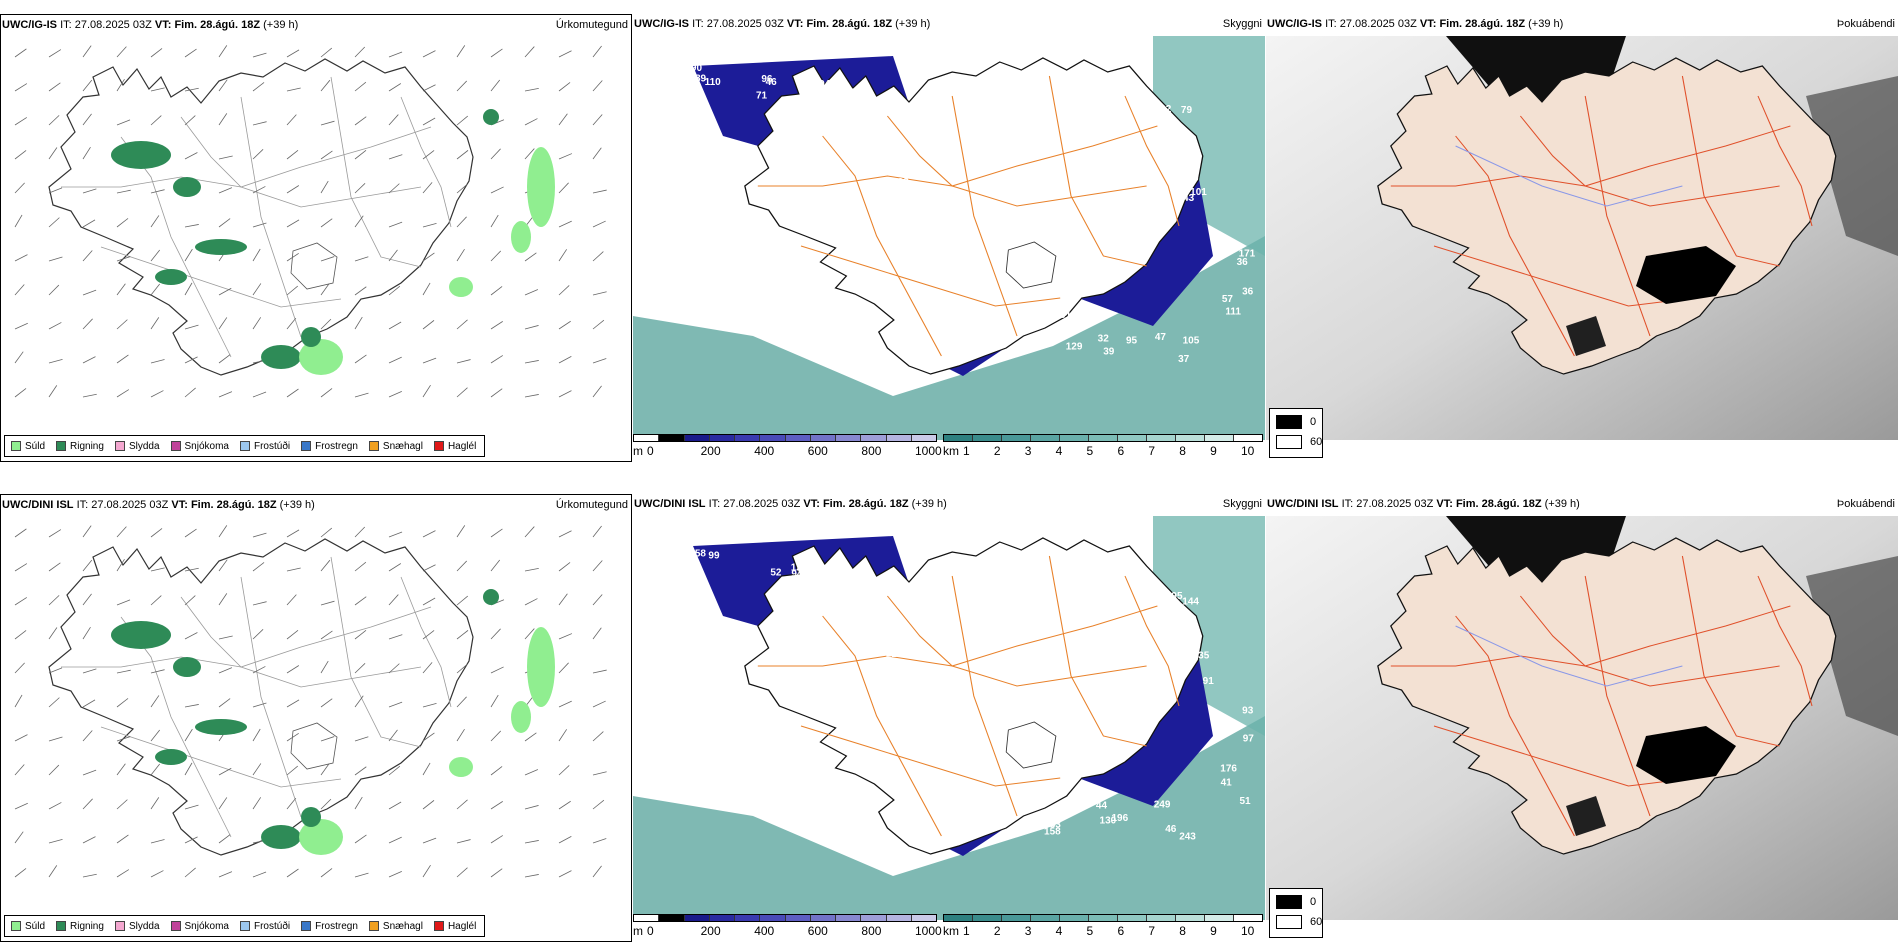  I want to click on fog-legend-item: 60, so click(1299, 442).